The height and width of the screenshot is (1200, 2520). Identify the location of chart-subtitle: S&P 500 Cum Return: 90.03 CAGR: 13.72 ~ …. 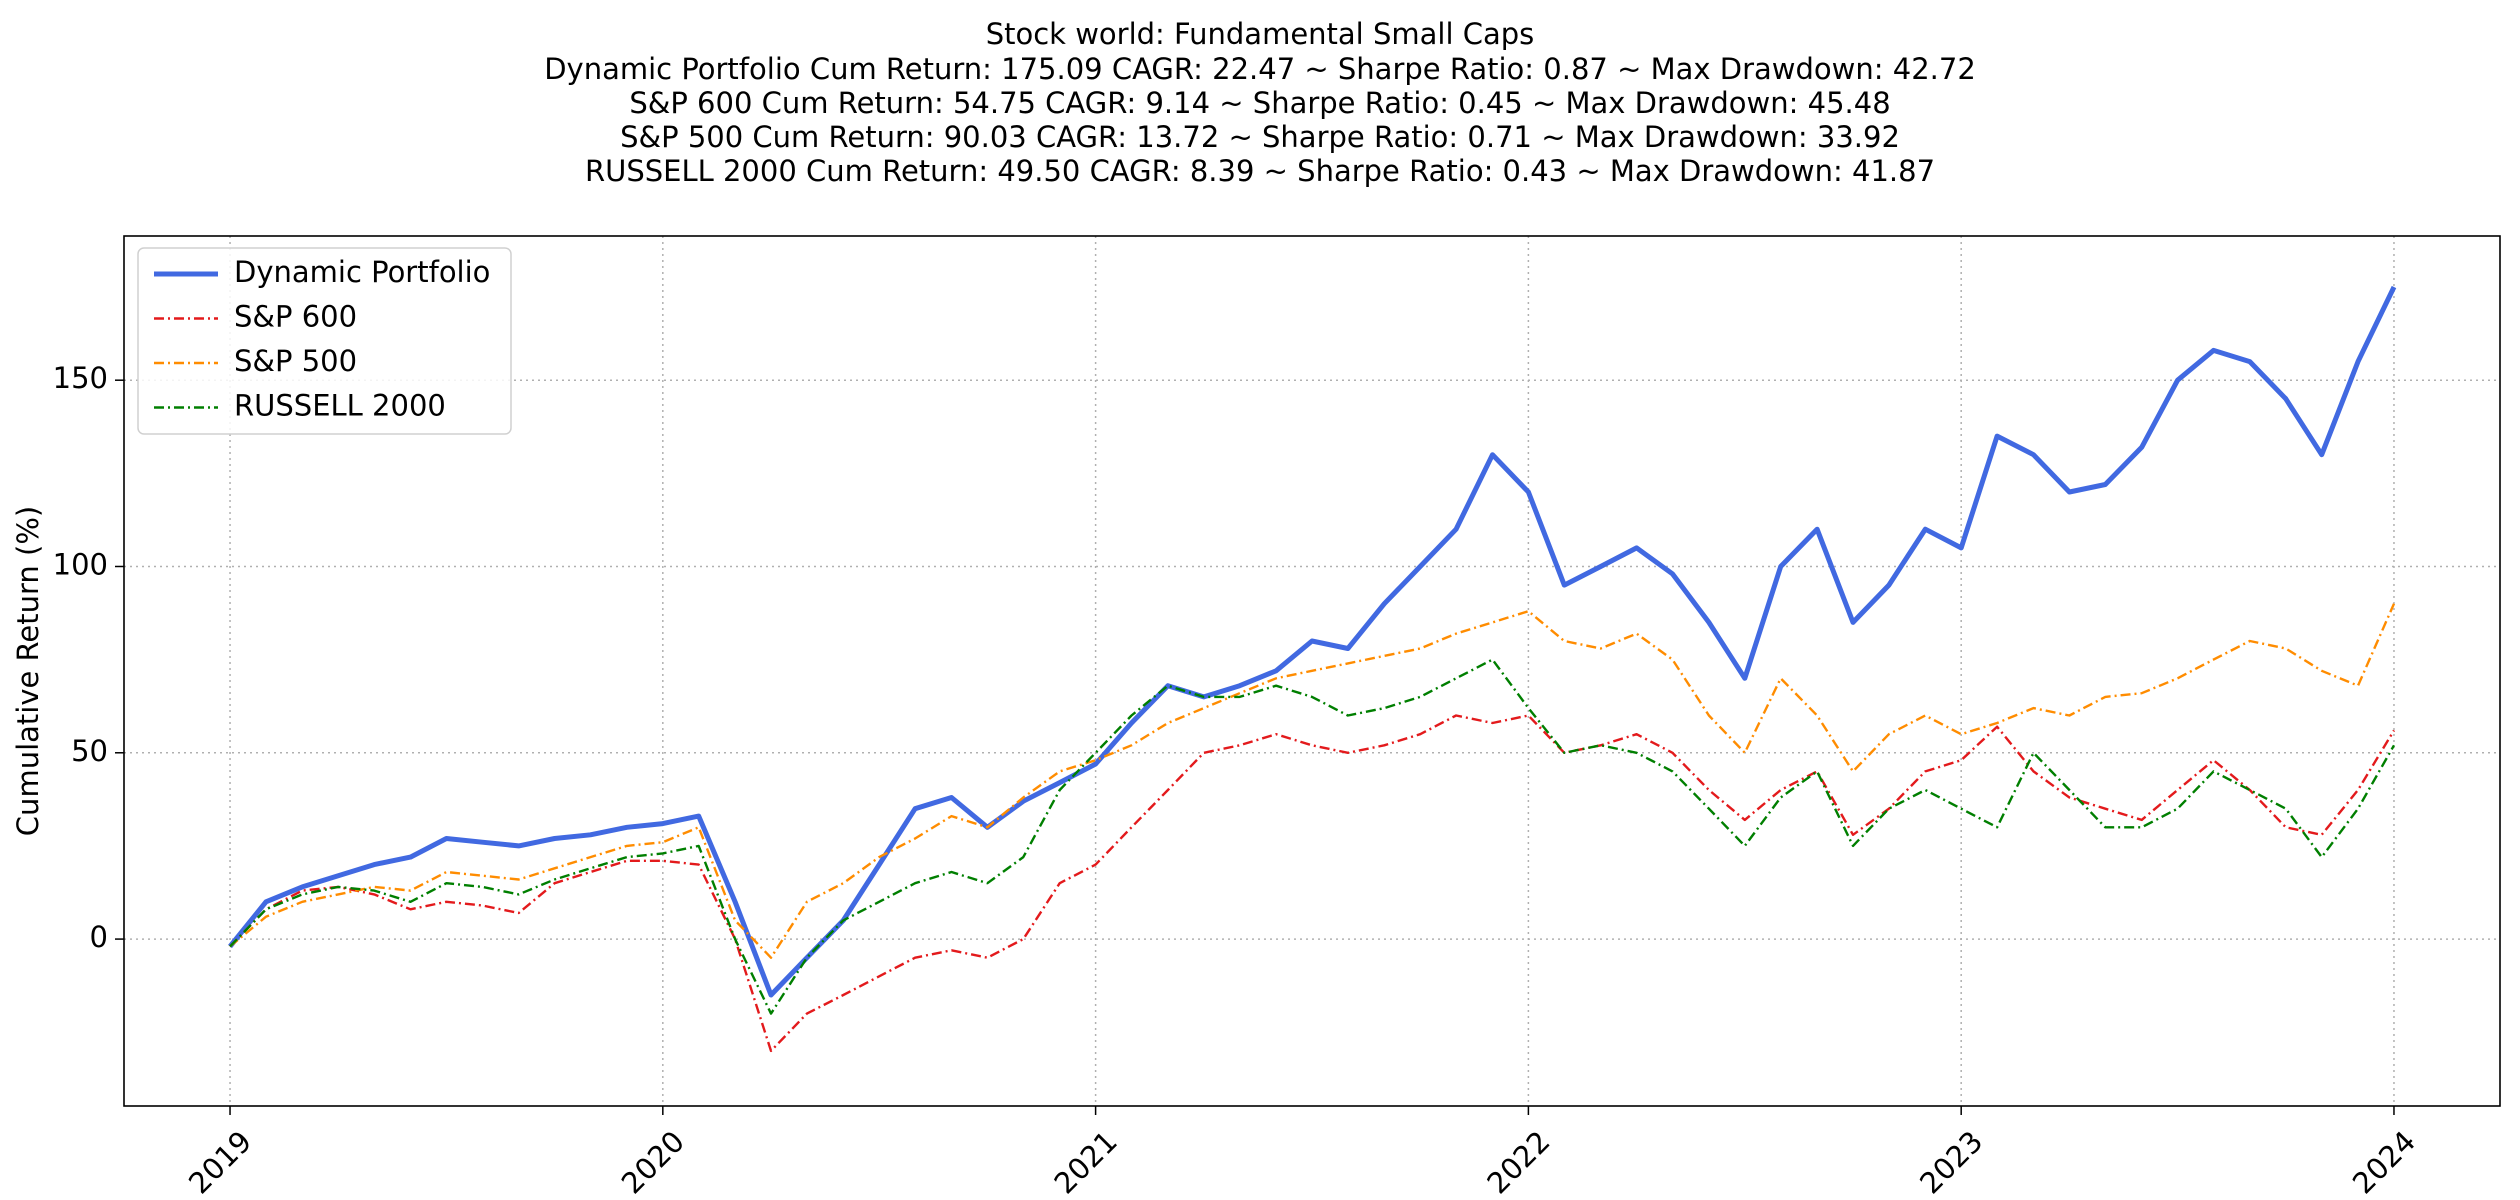
(1260, 137).